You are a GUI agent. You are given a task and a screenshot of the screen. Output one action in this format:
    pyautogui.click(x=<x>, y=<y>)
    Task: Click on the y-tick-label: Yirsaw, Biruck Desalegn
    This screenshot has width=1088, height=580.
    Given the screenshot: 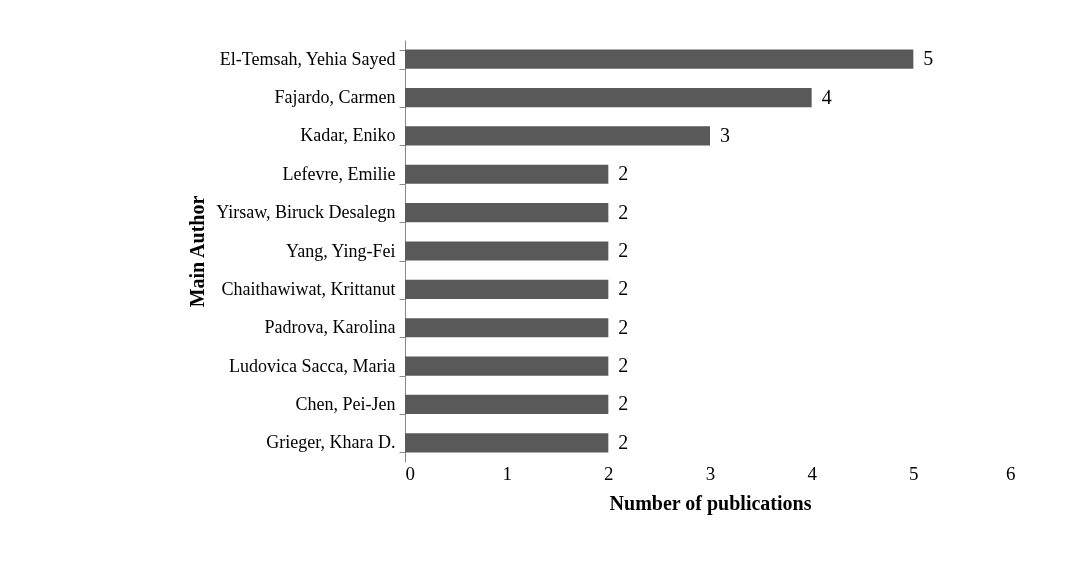 What is the action you would take?
    pyautogui.click(x=306, y=212)
    